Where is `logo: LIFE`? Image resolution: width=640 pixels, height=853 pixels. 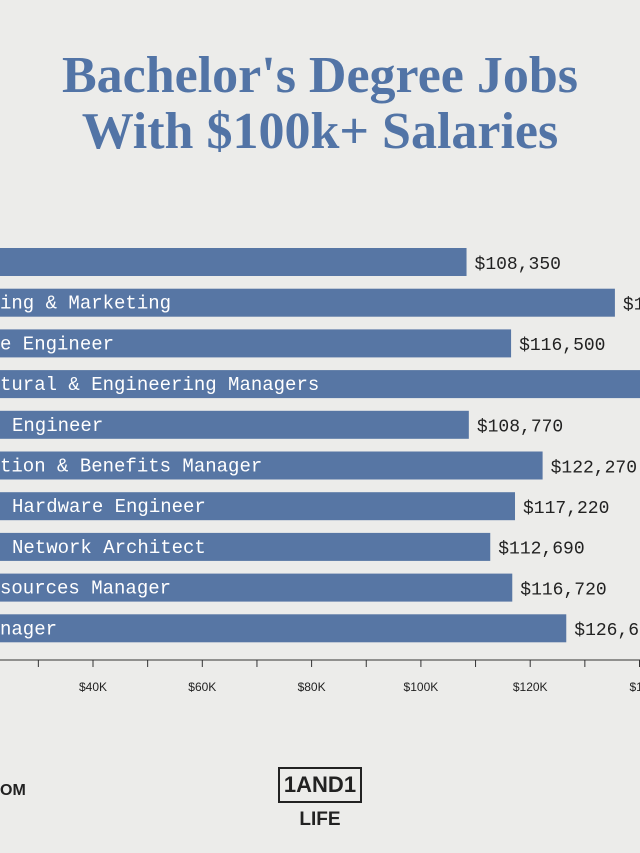 logo: LIFE is located at coordinates (319, 819).